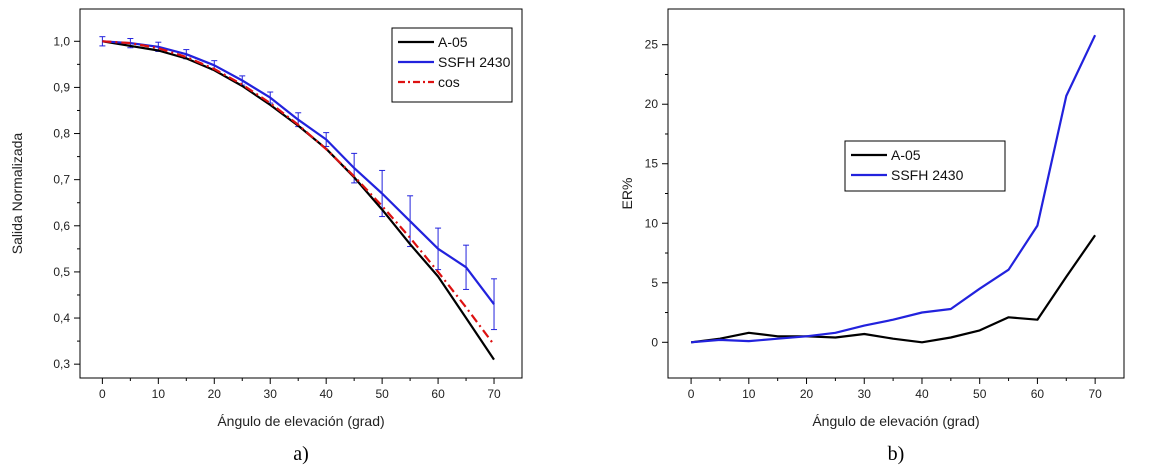  I want to click on y-tick-label: 0,4, so click(61, 318).